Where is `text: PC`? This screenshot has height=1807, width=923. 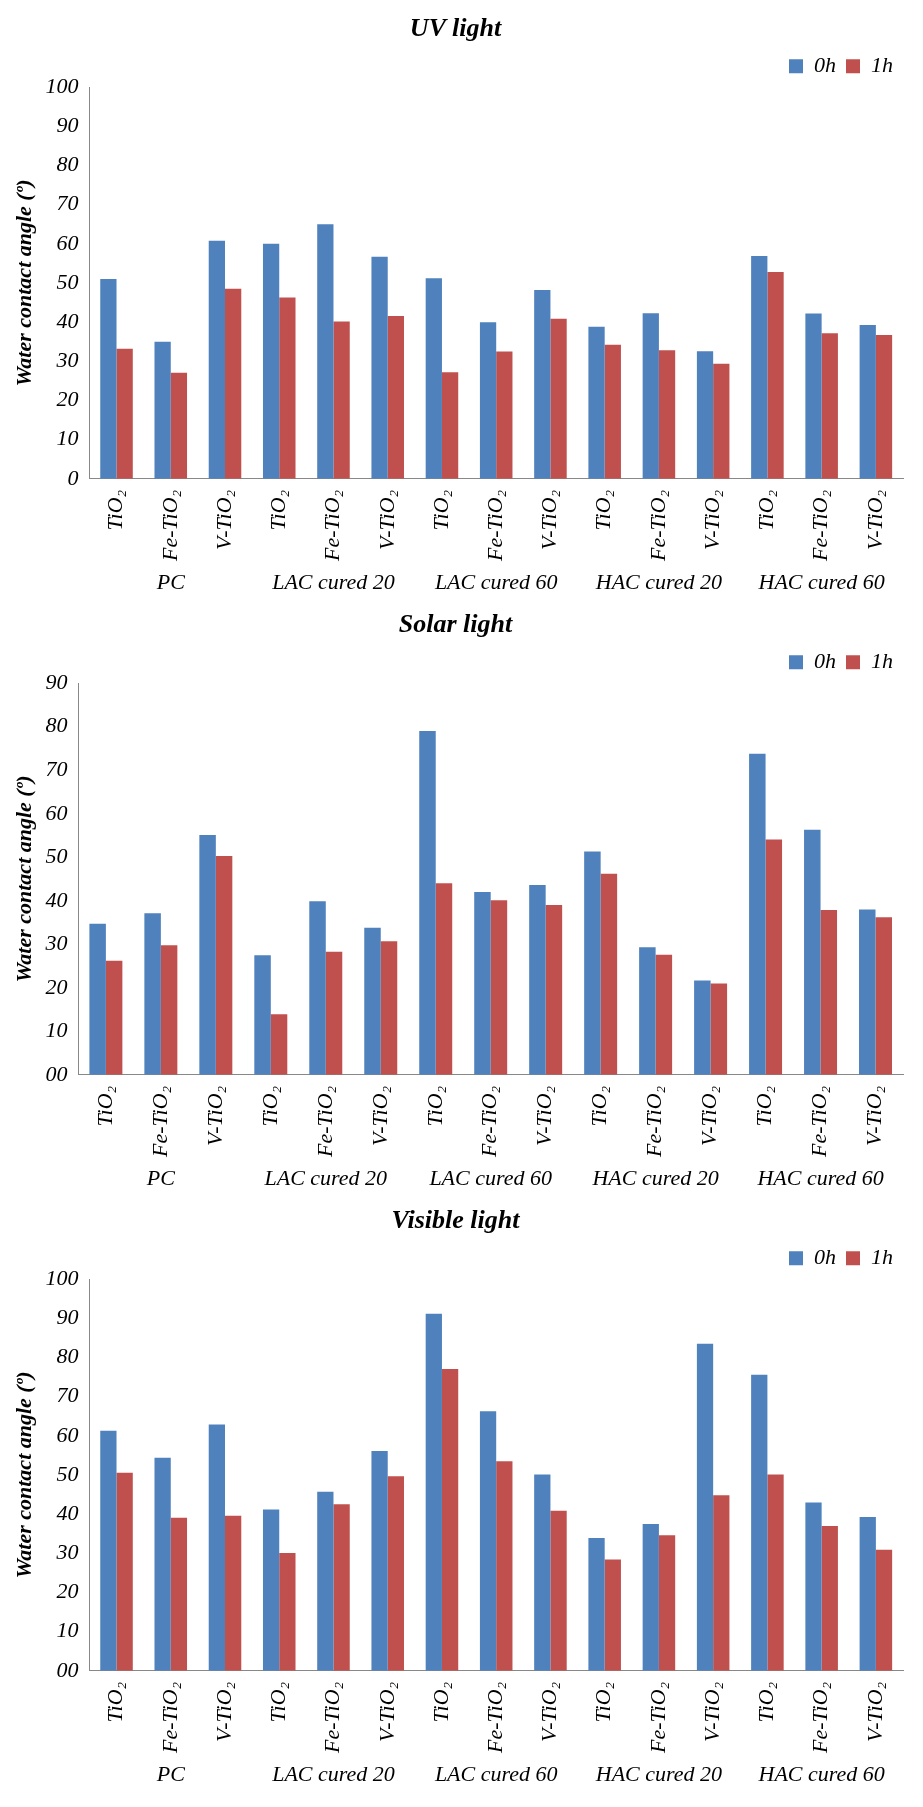 text: PC is located at coordinates (170, 581).